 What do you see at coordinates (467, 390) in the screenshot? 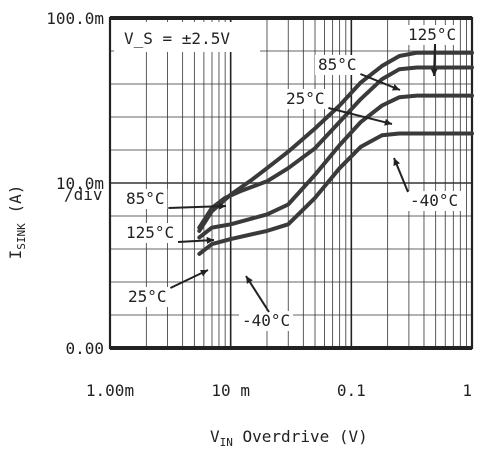
I see `x-tick-label: 1` at bounding box center [467, 390].